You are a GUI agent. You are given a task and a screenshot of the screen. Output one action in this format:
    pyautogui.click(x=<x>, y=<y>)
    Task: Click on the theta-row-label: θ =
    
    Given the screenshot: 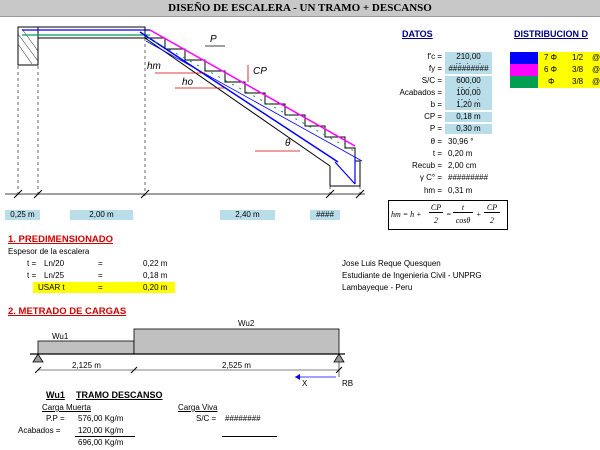 What is the action you would take?
    pyautogui.click(x=436, y=141)
    